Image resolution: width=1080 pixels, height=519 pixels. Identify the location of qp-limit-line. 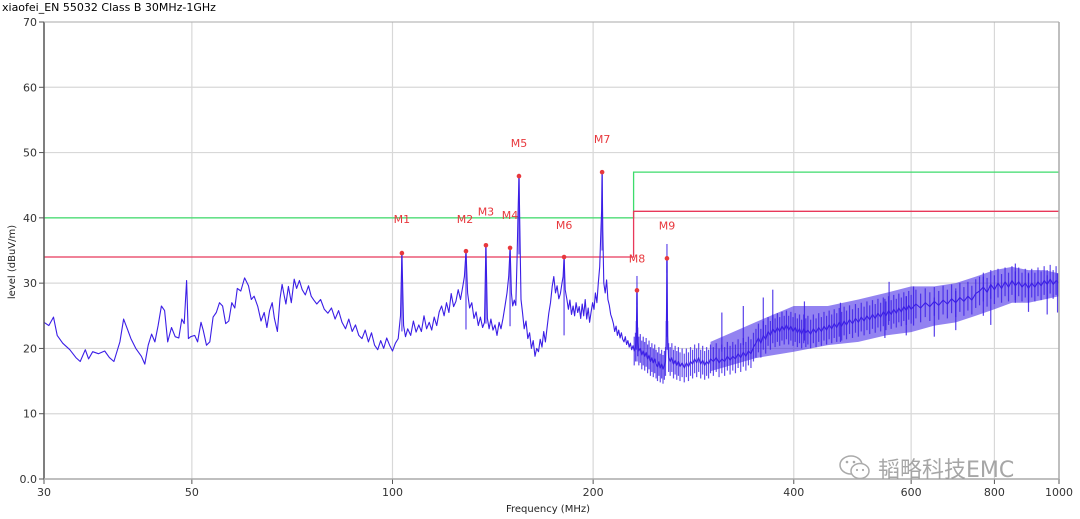
(551, 195).